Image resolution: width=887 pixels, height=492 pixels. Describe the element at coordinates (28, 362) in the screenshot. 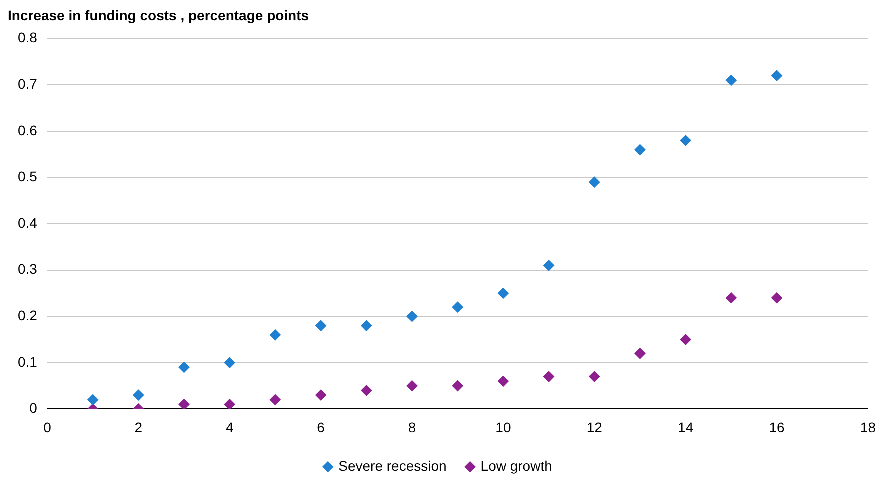

I see `y-tick-label: 0.1` at that location.